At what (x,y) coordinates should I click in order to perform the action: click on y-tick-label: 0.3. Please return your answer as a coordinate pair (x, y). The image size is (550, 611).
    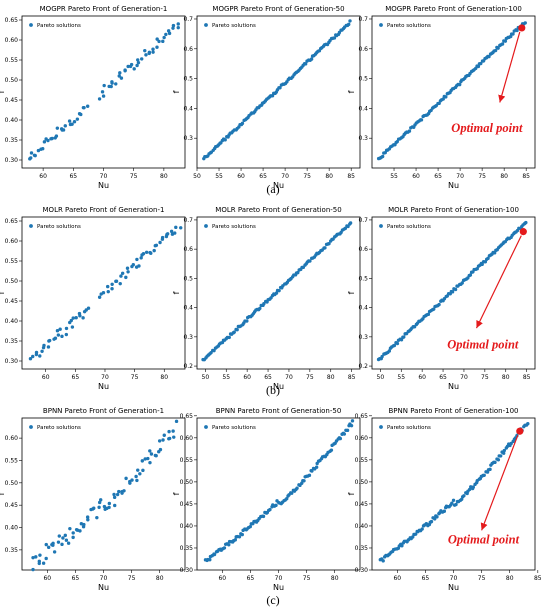
    Looking at the image, I should click on (188, 337).